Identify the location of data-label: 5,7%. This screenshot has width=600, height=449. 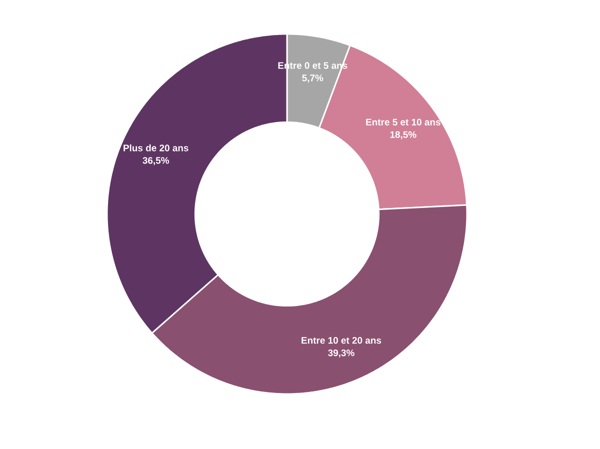
(313, 78).